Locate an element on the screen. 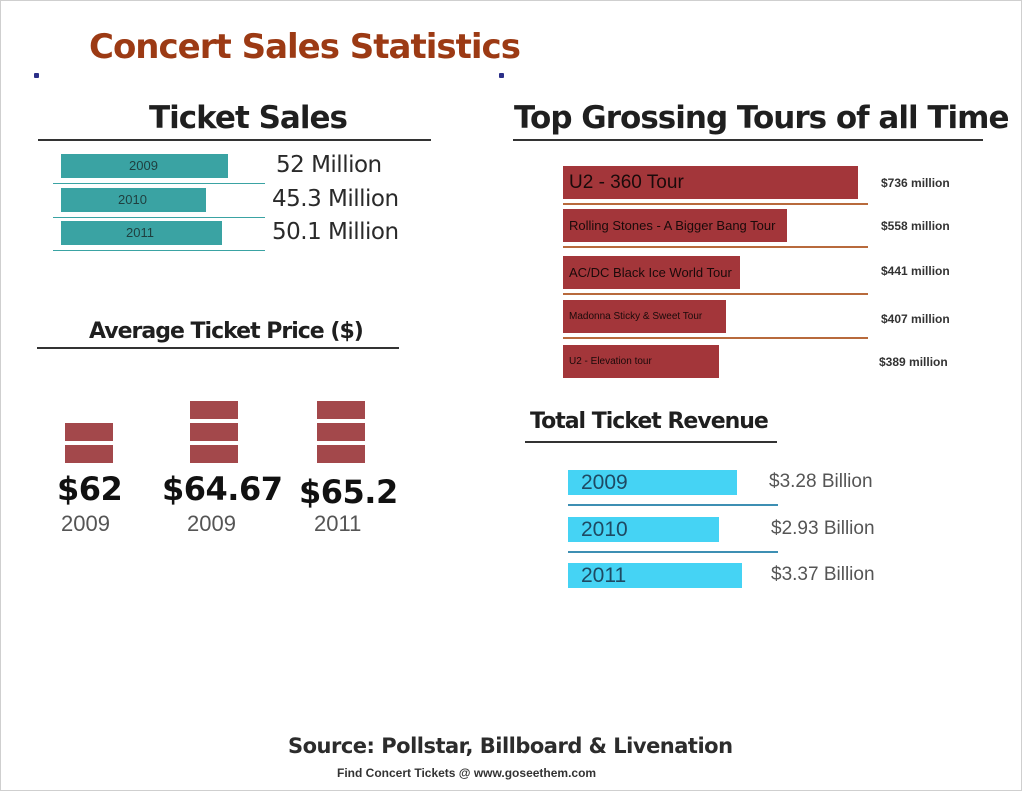 The width and height of the screenshot is (1024, 793). revenue-heading: Total Ticket Revenue is located at coordinates (649, 421).